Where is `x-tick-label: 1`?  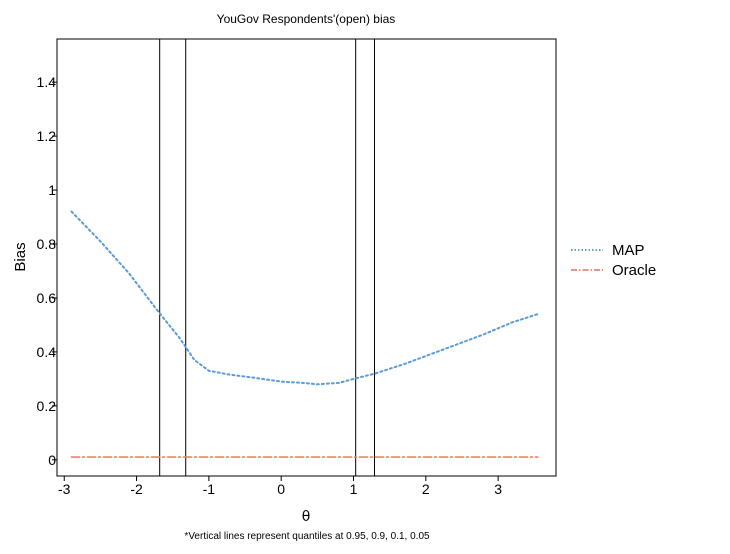 x-tick-label: 1 is located at coordinates (354, 489).